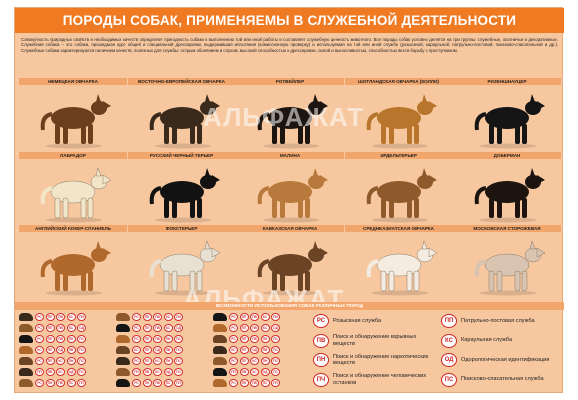 This screenshot has height=400, width=578. I want to click on usage-row: РС ПН ПВ ПС ПП РС ПН ПВ ПС ПП РС ПН ПВ ПС ПП, so click(164, 383).